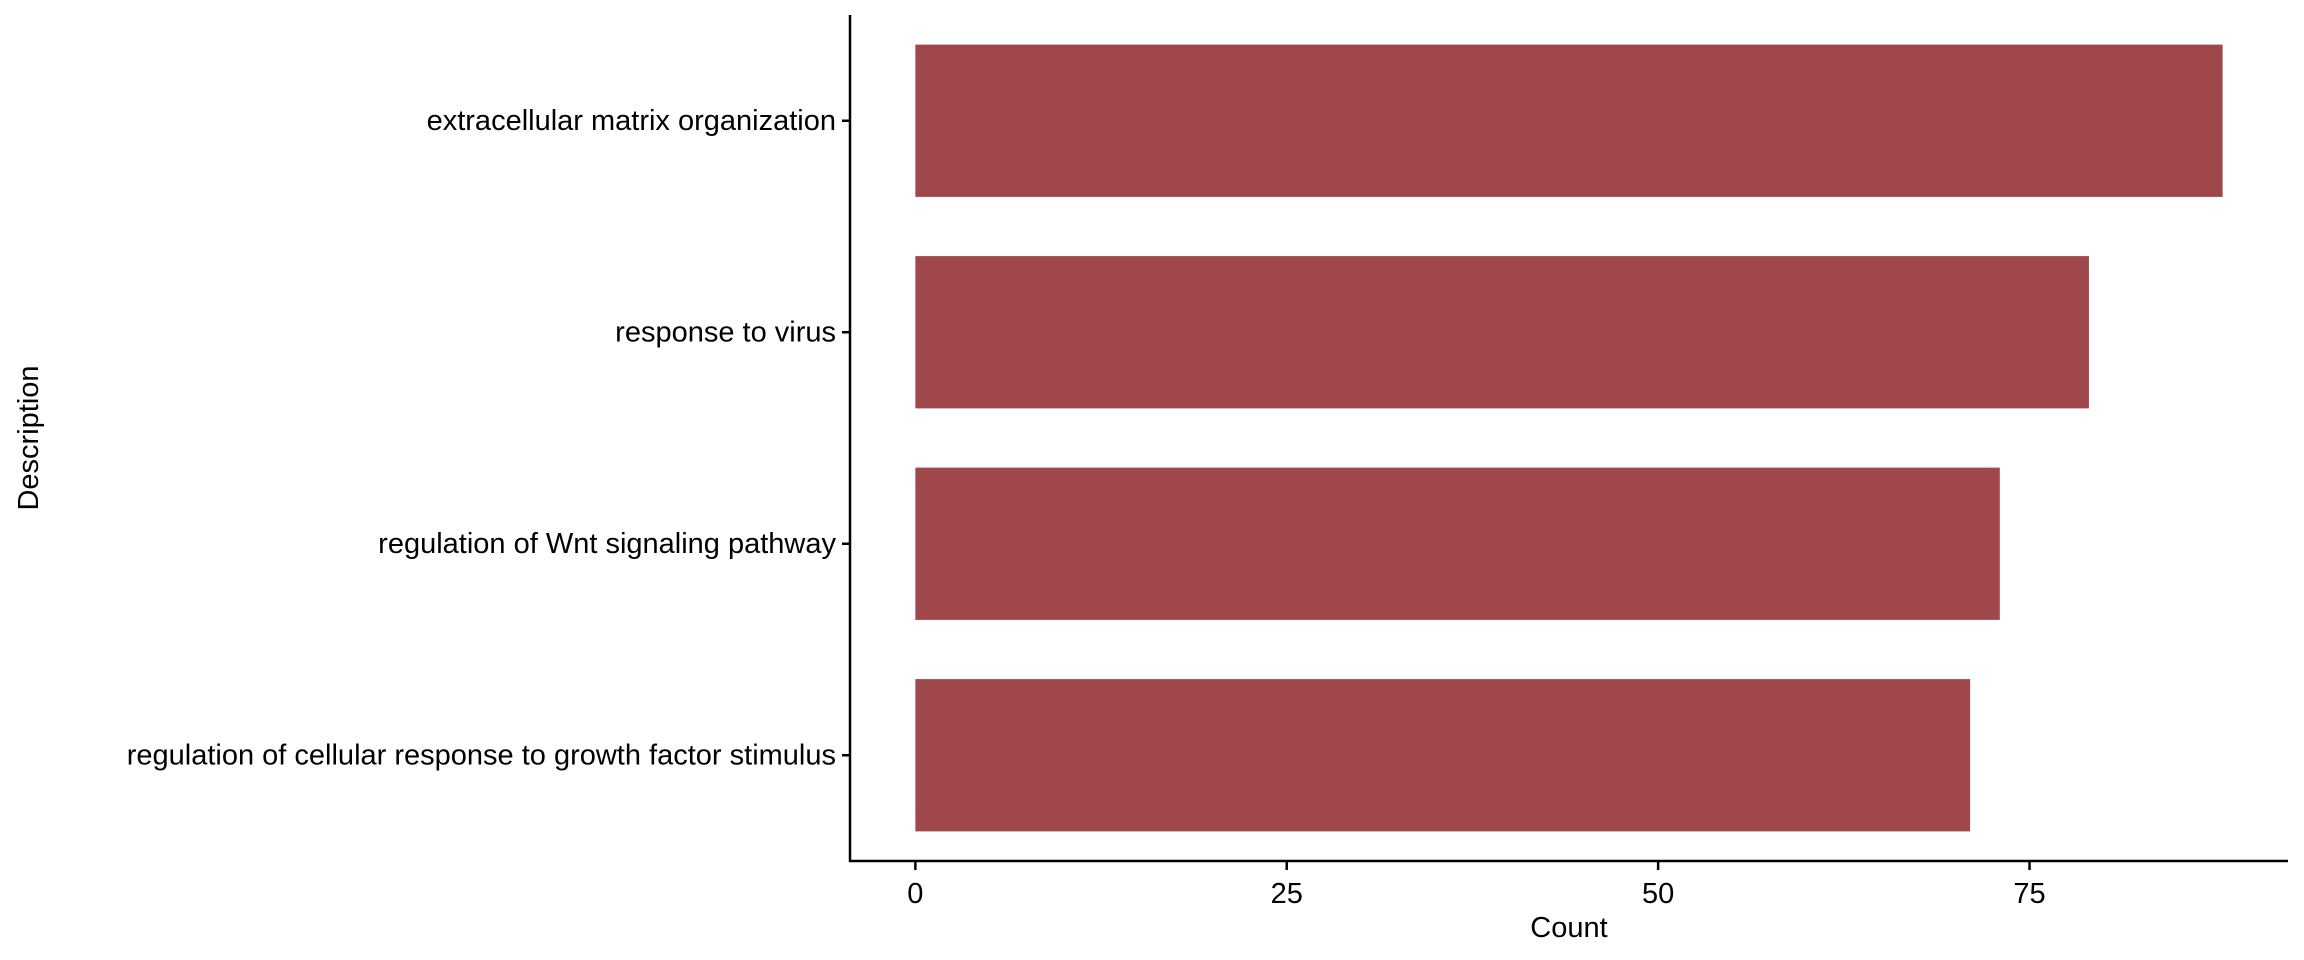  What do you see at coordinates (2029, 894) in the screenshot?
I see `x-tick-label: 75` at bounding box center [2029, 894].